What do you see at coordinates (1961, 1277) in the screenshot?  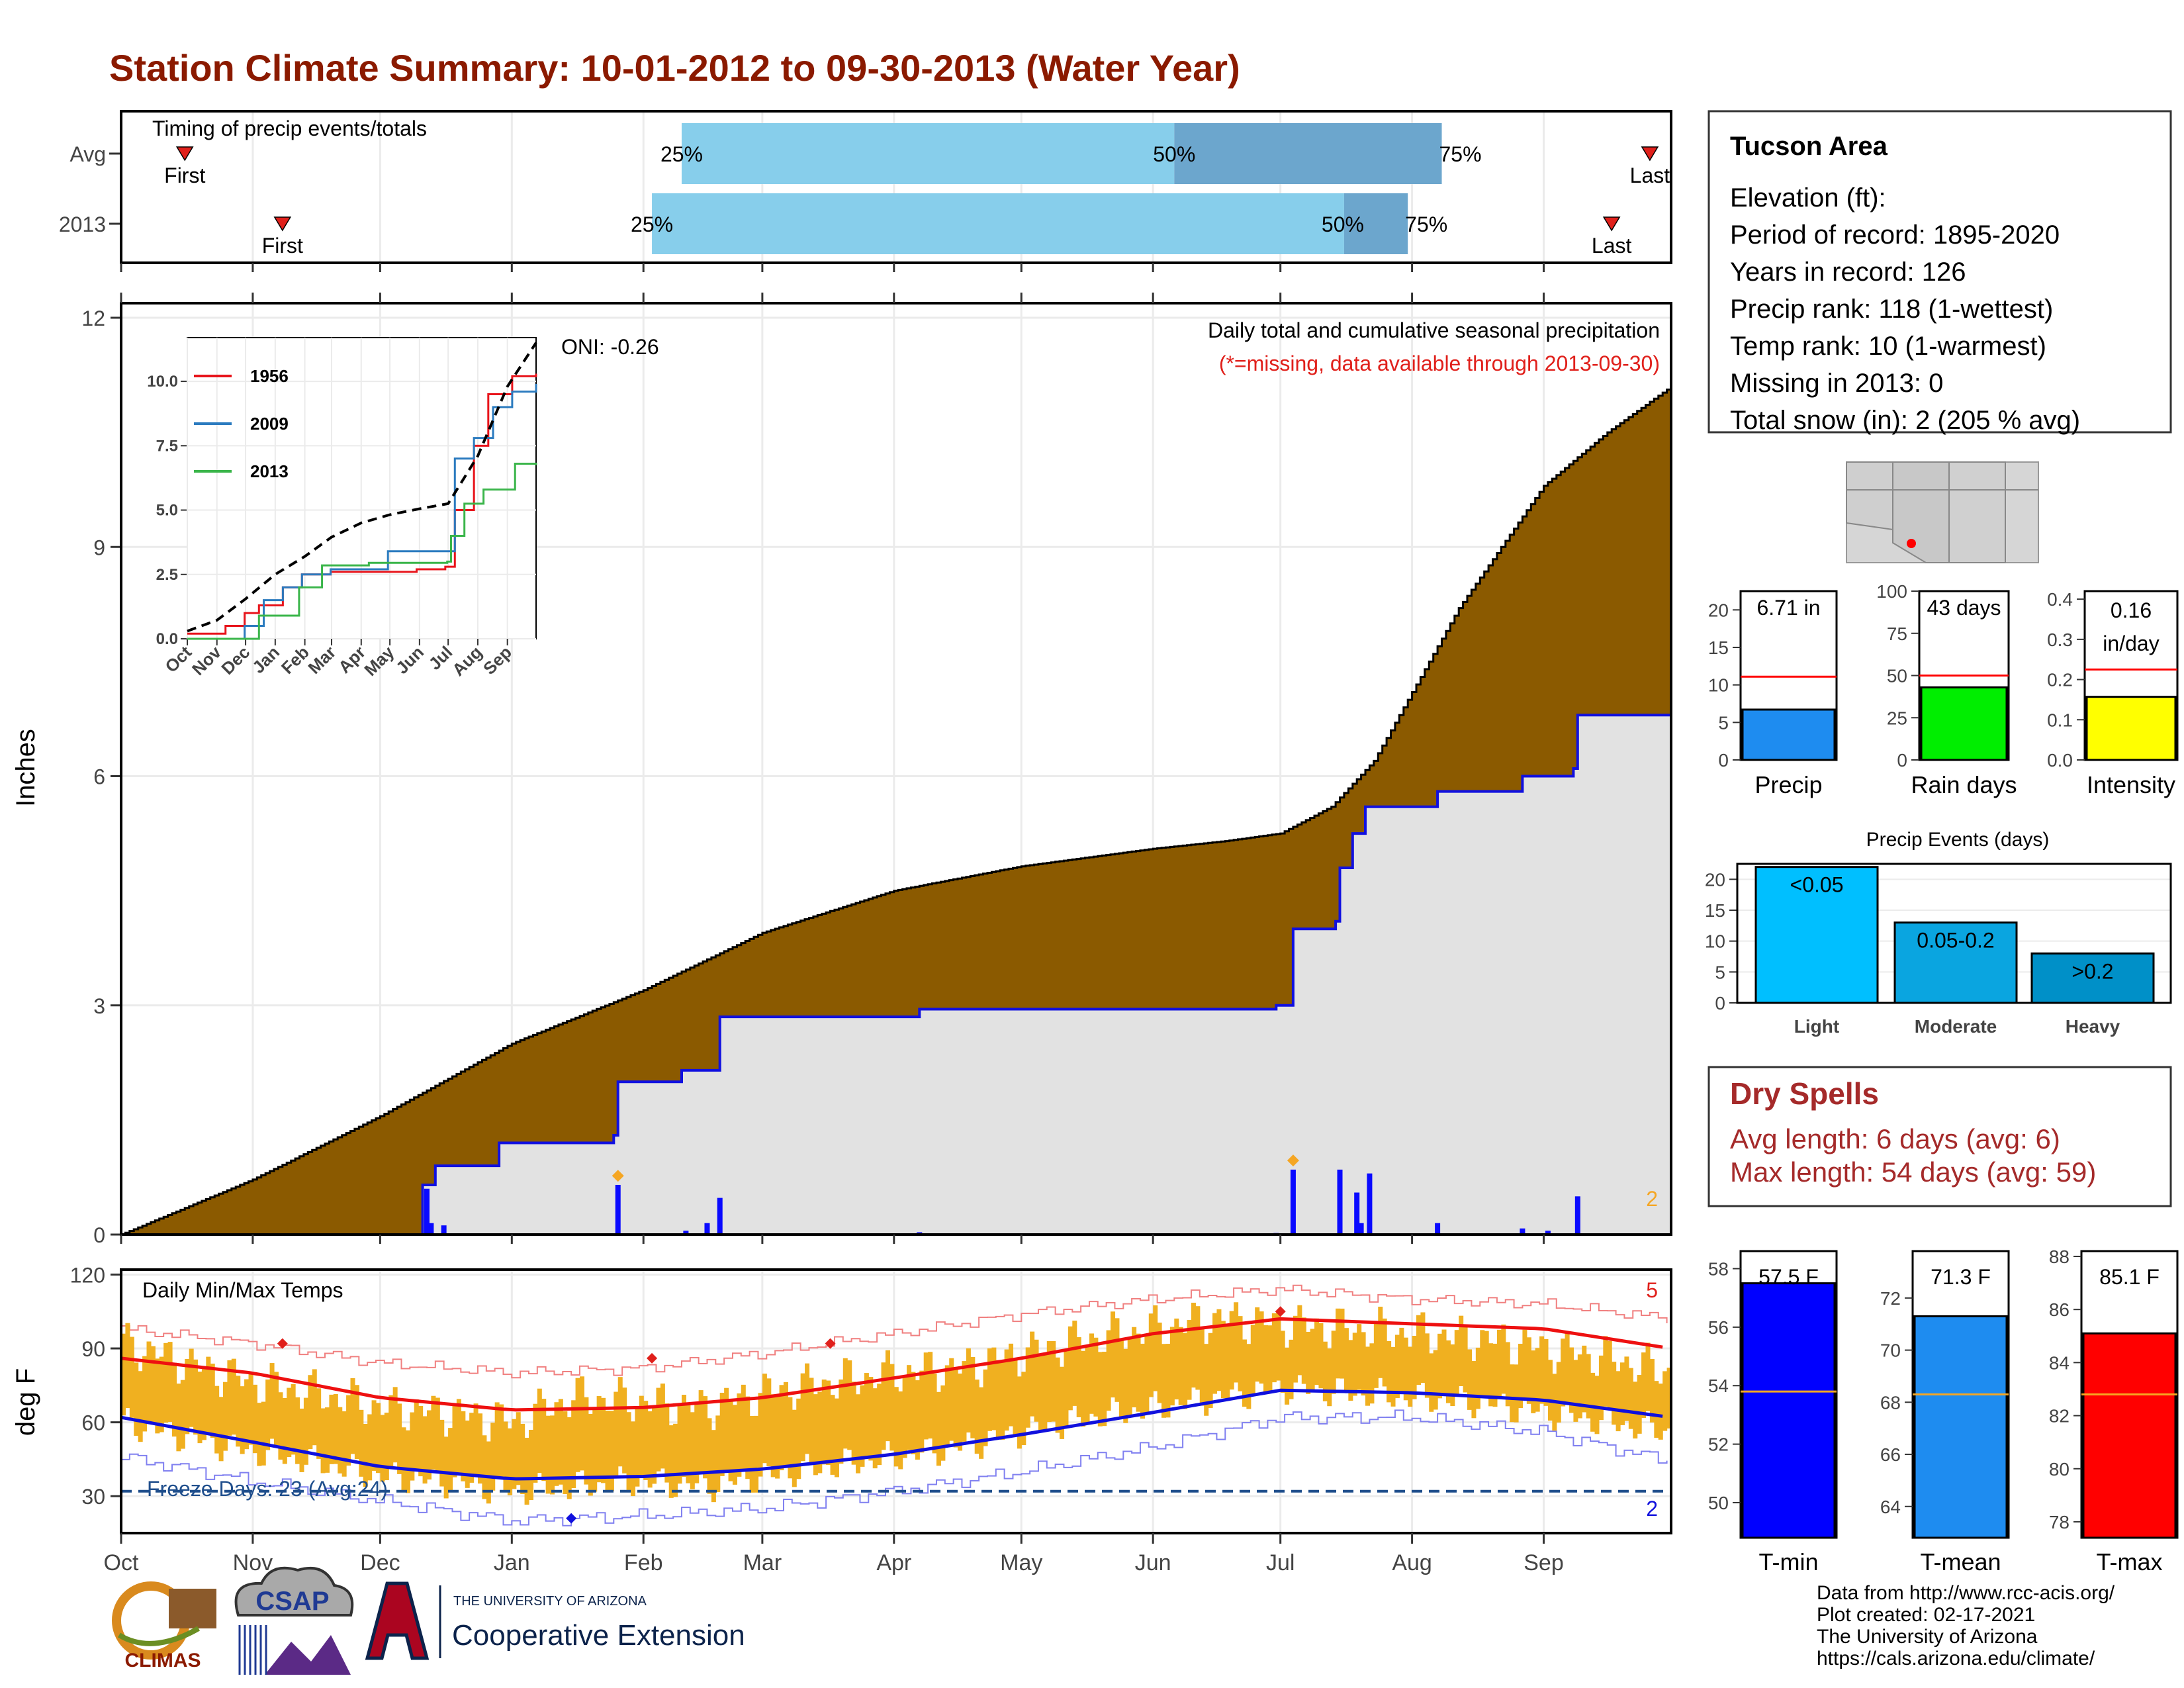 I see `temp-bar-value-label: 71.3 F` at bounding box center [1961, 1277].